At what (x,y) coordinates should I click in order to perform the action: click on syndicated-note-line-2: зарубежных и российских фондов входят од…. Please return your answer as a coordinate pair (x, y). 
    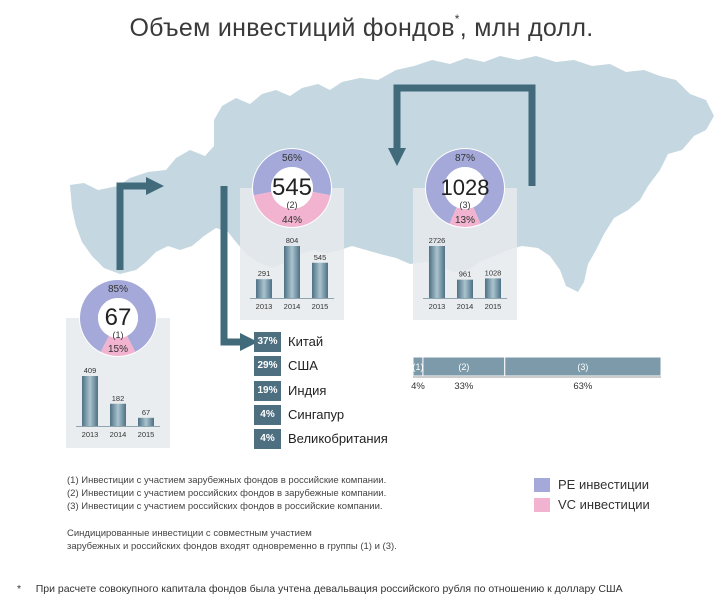
    Looking at the image, I should click on (232, 546).